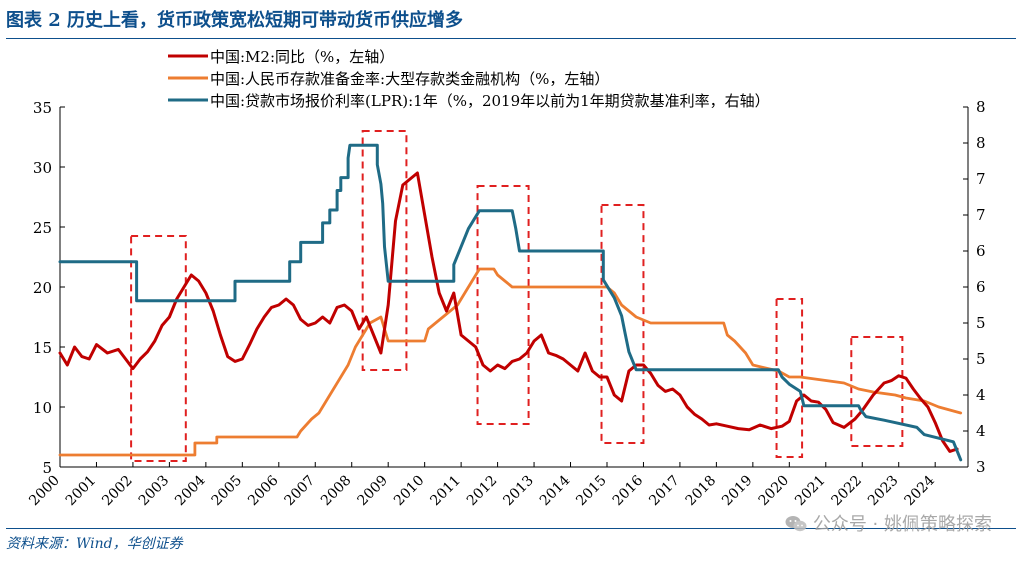 The height and width of the screenshot is (568, 1024). Describe the element at coordinates (373, 491) in the screenshot. I see `x-tick-label: 2009` at that location.